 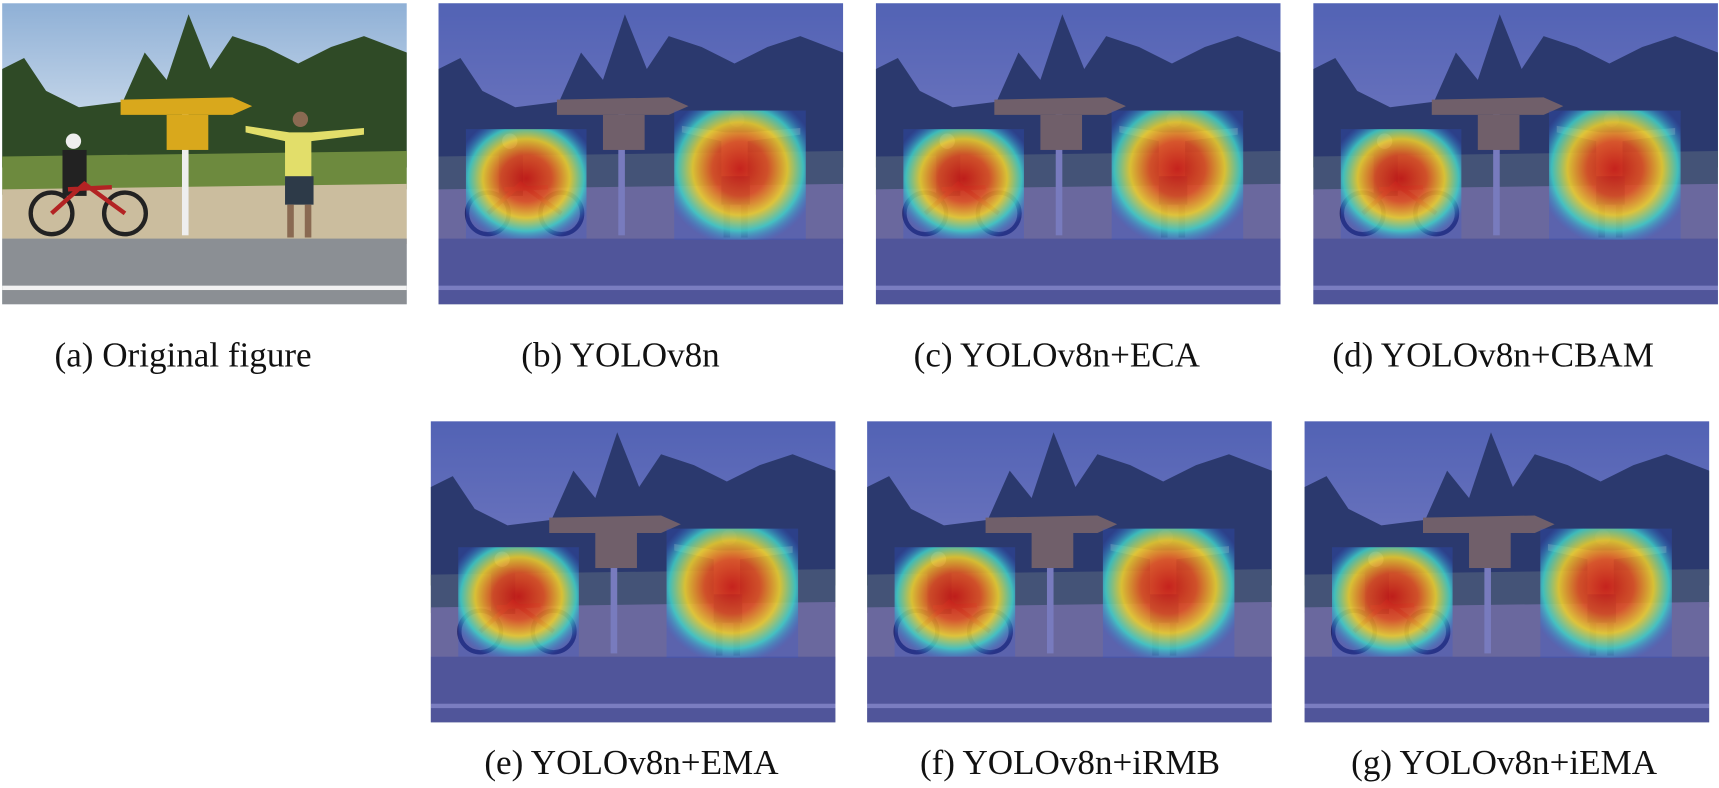 I want to click on caption: (g) YOLOv8n+iEMA, so click(x=1504, y=762).